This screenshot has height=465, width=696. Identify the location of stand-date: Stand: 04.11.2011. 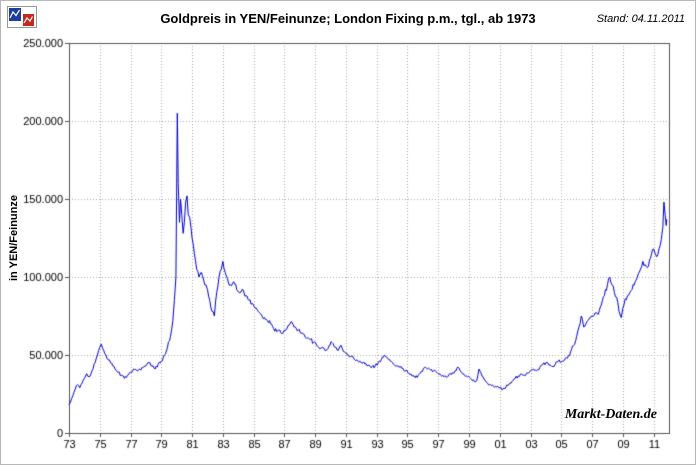
(640, 19).